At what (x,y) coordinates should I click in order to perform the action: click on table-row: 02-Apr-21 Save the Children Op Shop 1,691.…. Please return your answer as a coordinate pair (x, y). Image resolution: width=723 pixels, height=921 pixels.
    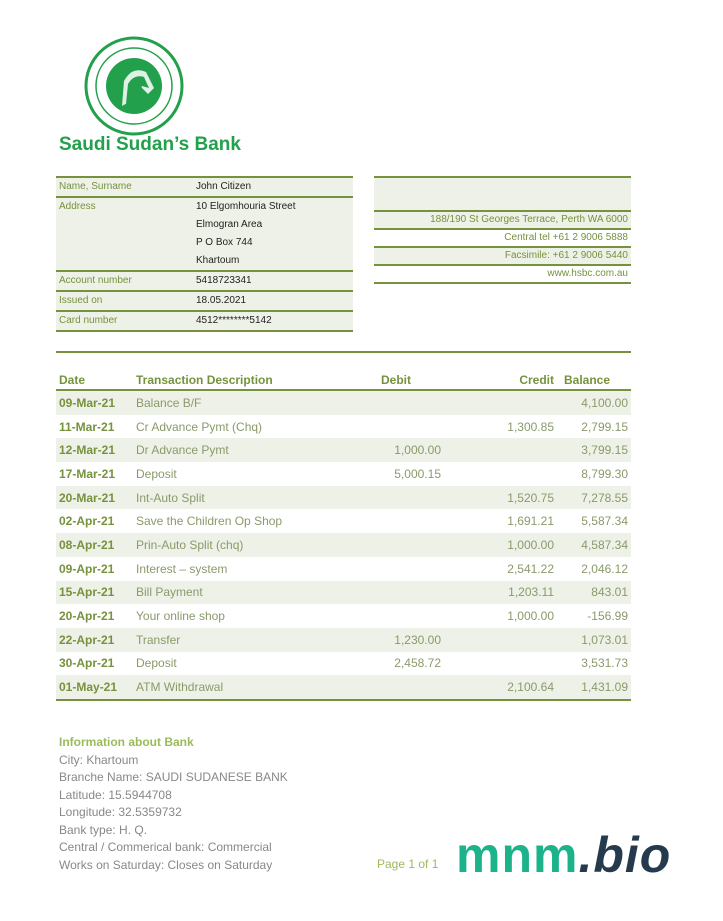
    Looking at the image, I should click on (343, 521).